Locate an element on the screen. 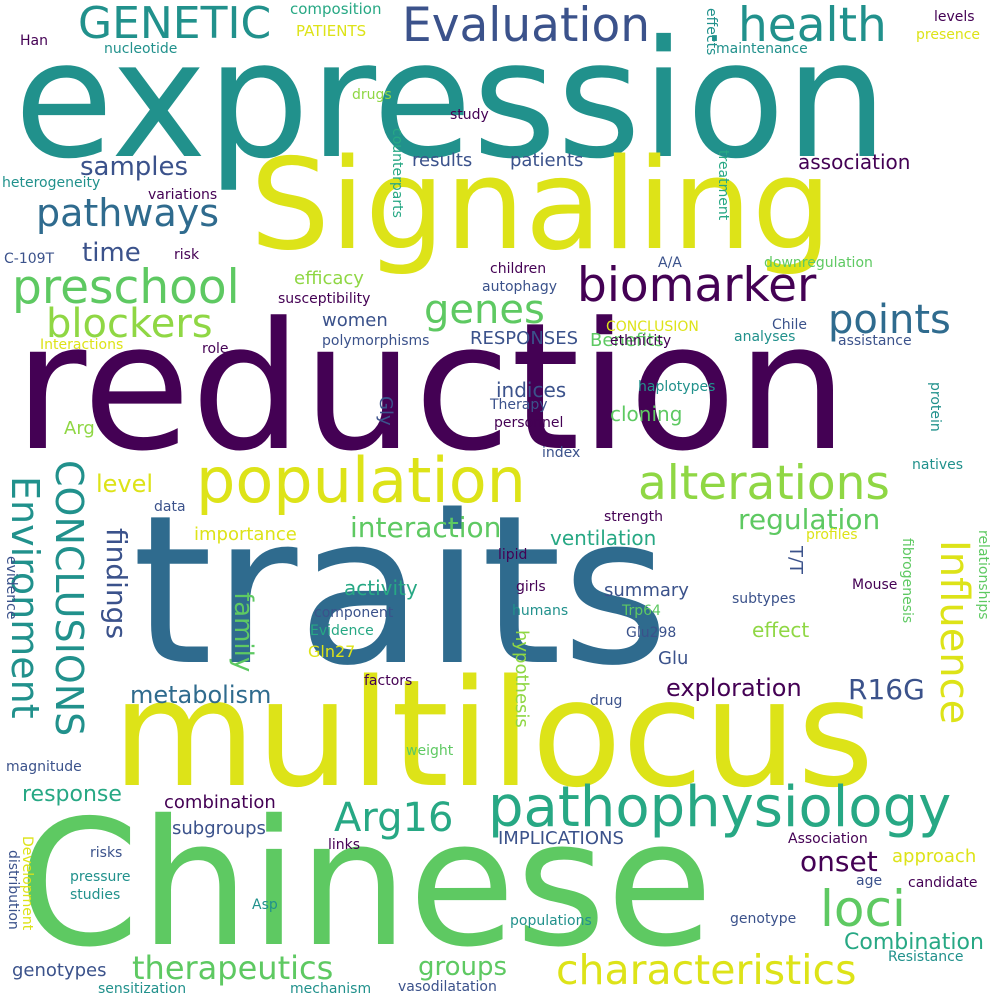  word-hypothesis: hypothesis is located at coordinates (521, 679).